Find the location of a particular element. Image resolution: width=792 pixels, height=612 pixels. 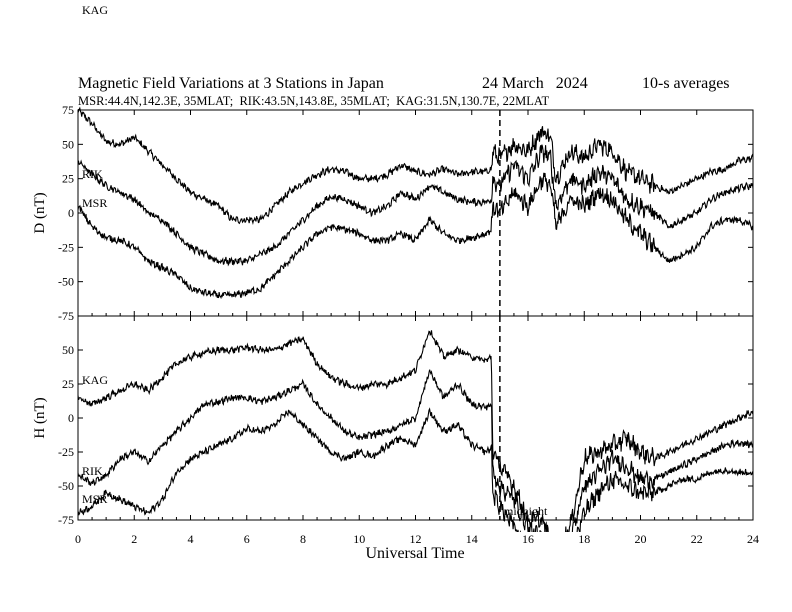

x-tick-label: 8 is located at coordinates (303, 539).